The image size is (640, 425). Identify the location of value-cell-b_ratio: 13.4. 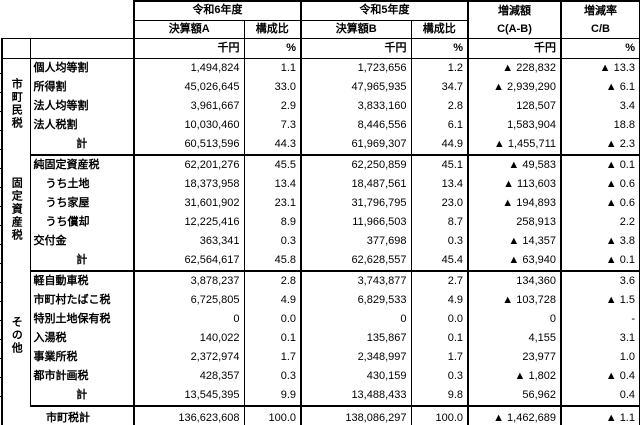
(440, 184).